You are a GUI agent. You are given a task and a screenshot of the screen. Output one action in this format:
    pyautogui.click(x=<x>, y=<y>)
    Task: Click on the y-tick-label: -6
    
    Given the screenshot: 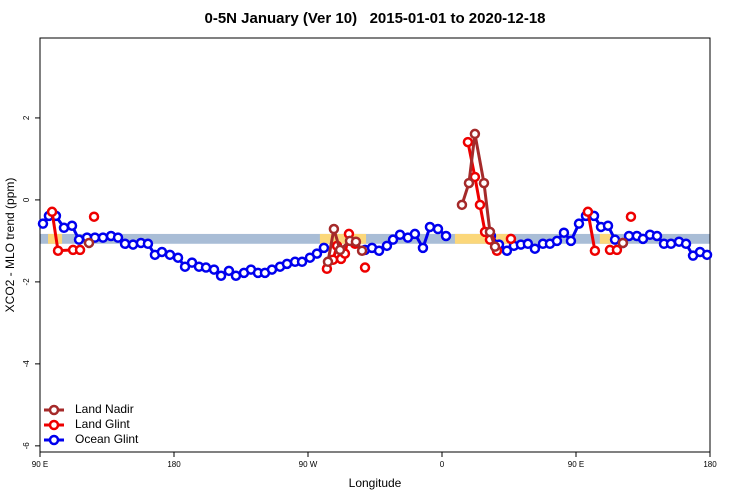 What is the action you would take?
    pyautogui.click(x=26, y=446)
    